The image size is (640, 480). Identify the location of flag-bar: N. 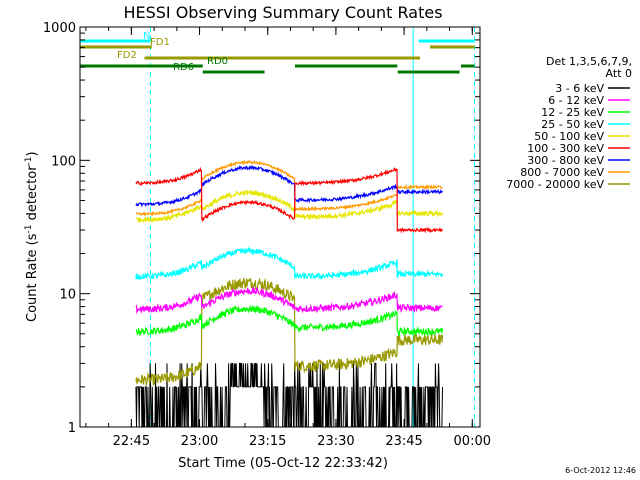
(277, 37).